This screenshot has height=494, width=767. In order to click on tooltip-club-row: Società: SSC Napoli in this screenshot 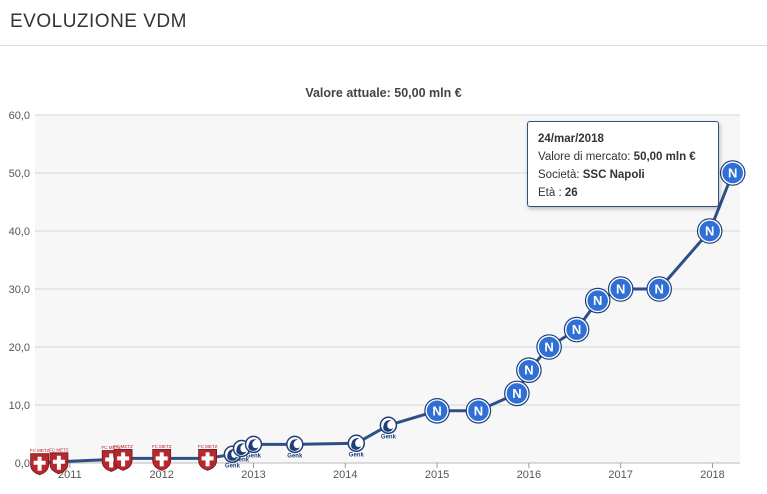, I will do `click(623, 175)`.